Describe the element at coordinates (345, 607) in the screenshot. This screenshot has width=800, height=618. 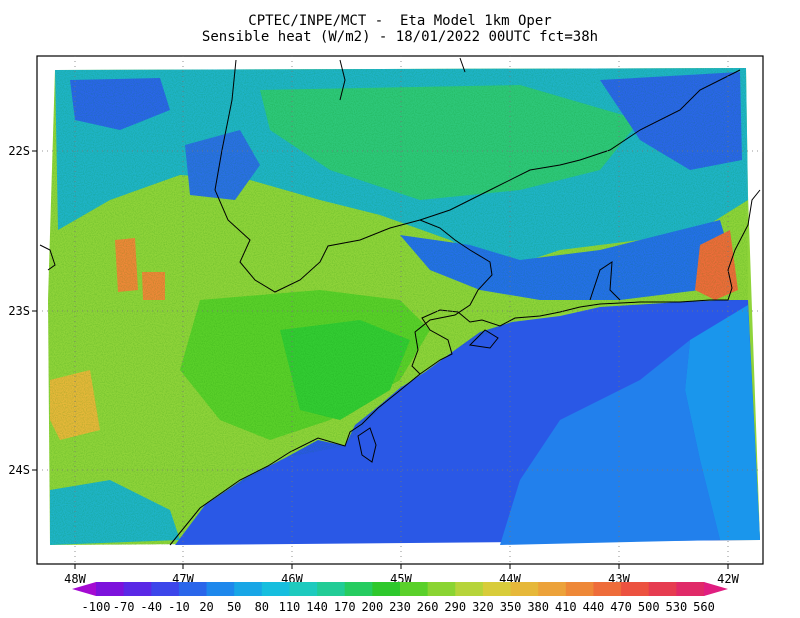
I see `colorbar-label: 170` at that location.